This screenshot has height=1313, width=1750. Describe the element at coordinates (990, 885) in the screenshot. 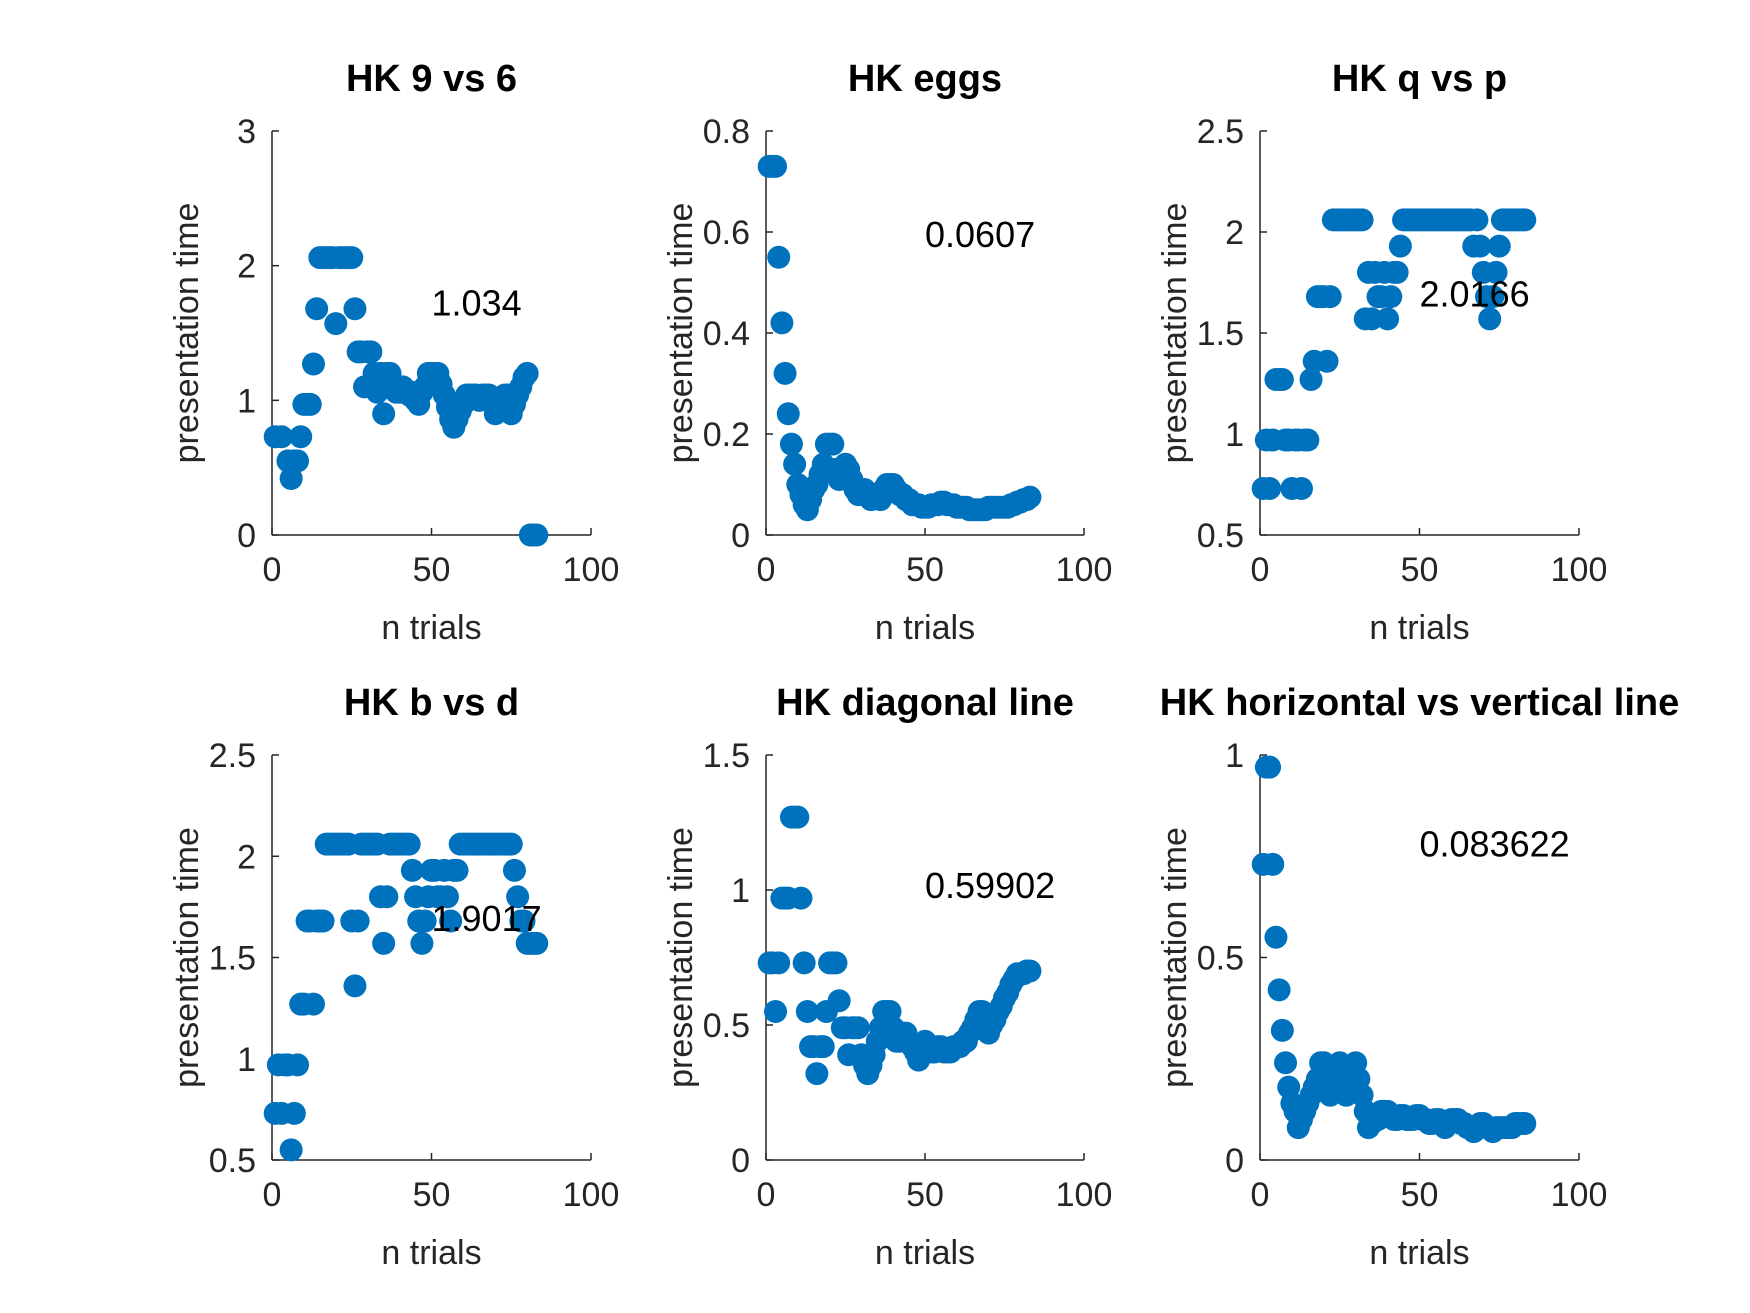

I see `annotation-value: 0.59902` at that location.